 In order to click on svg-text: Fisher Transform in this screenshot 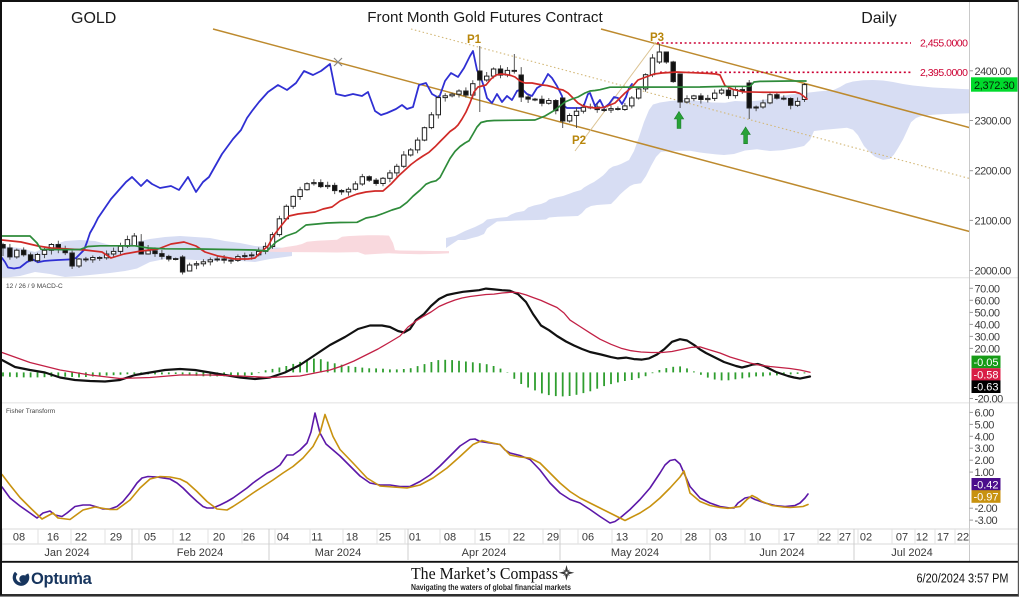, I will do `click(30, 411)`.